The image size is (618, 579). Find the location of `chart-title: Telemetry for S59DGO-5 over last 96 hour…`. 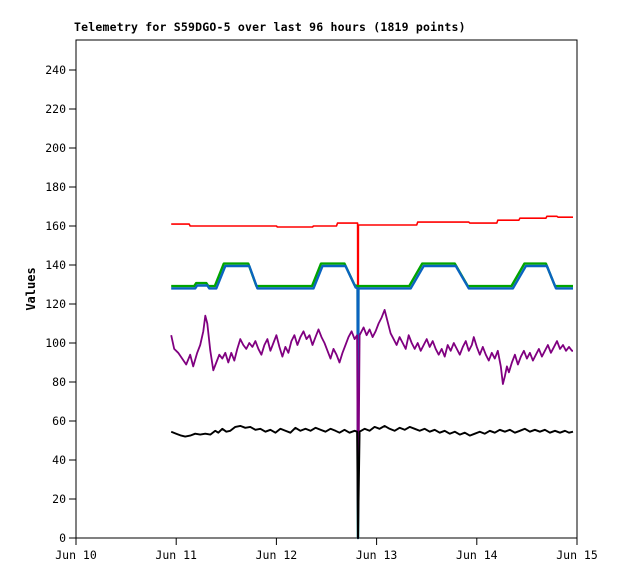

chart-title: Telemetry for S59DGO-5 over last 96 hour… is located at coordinates (270, 27).